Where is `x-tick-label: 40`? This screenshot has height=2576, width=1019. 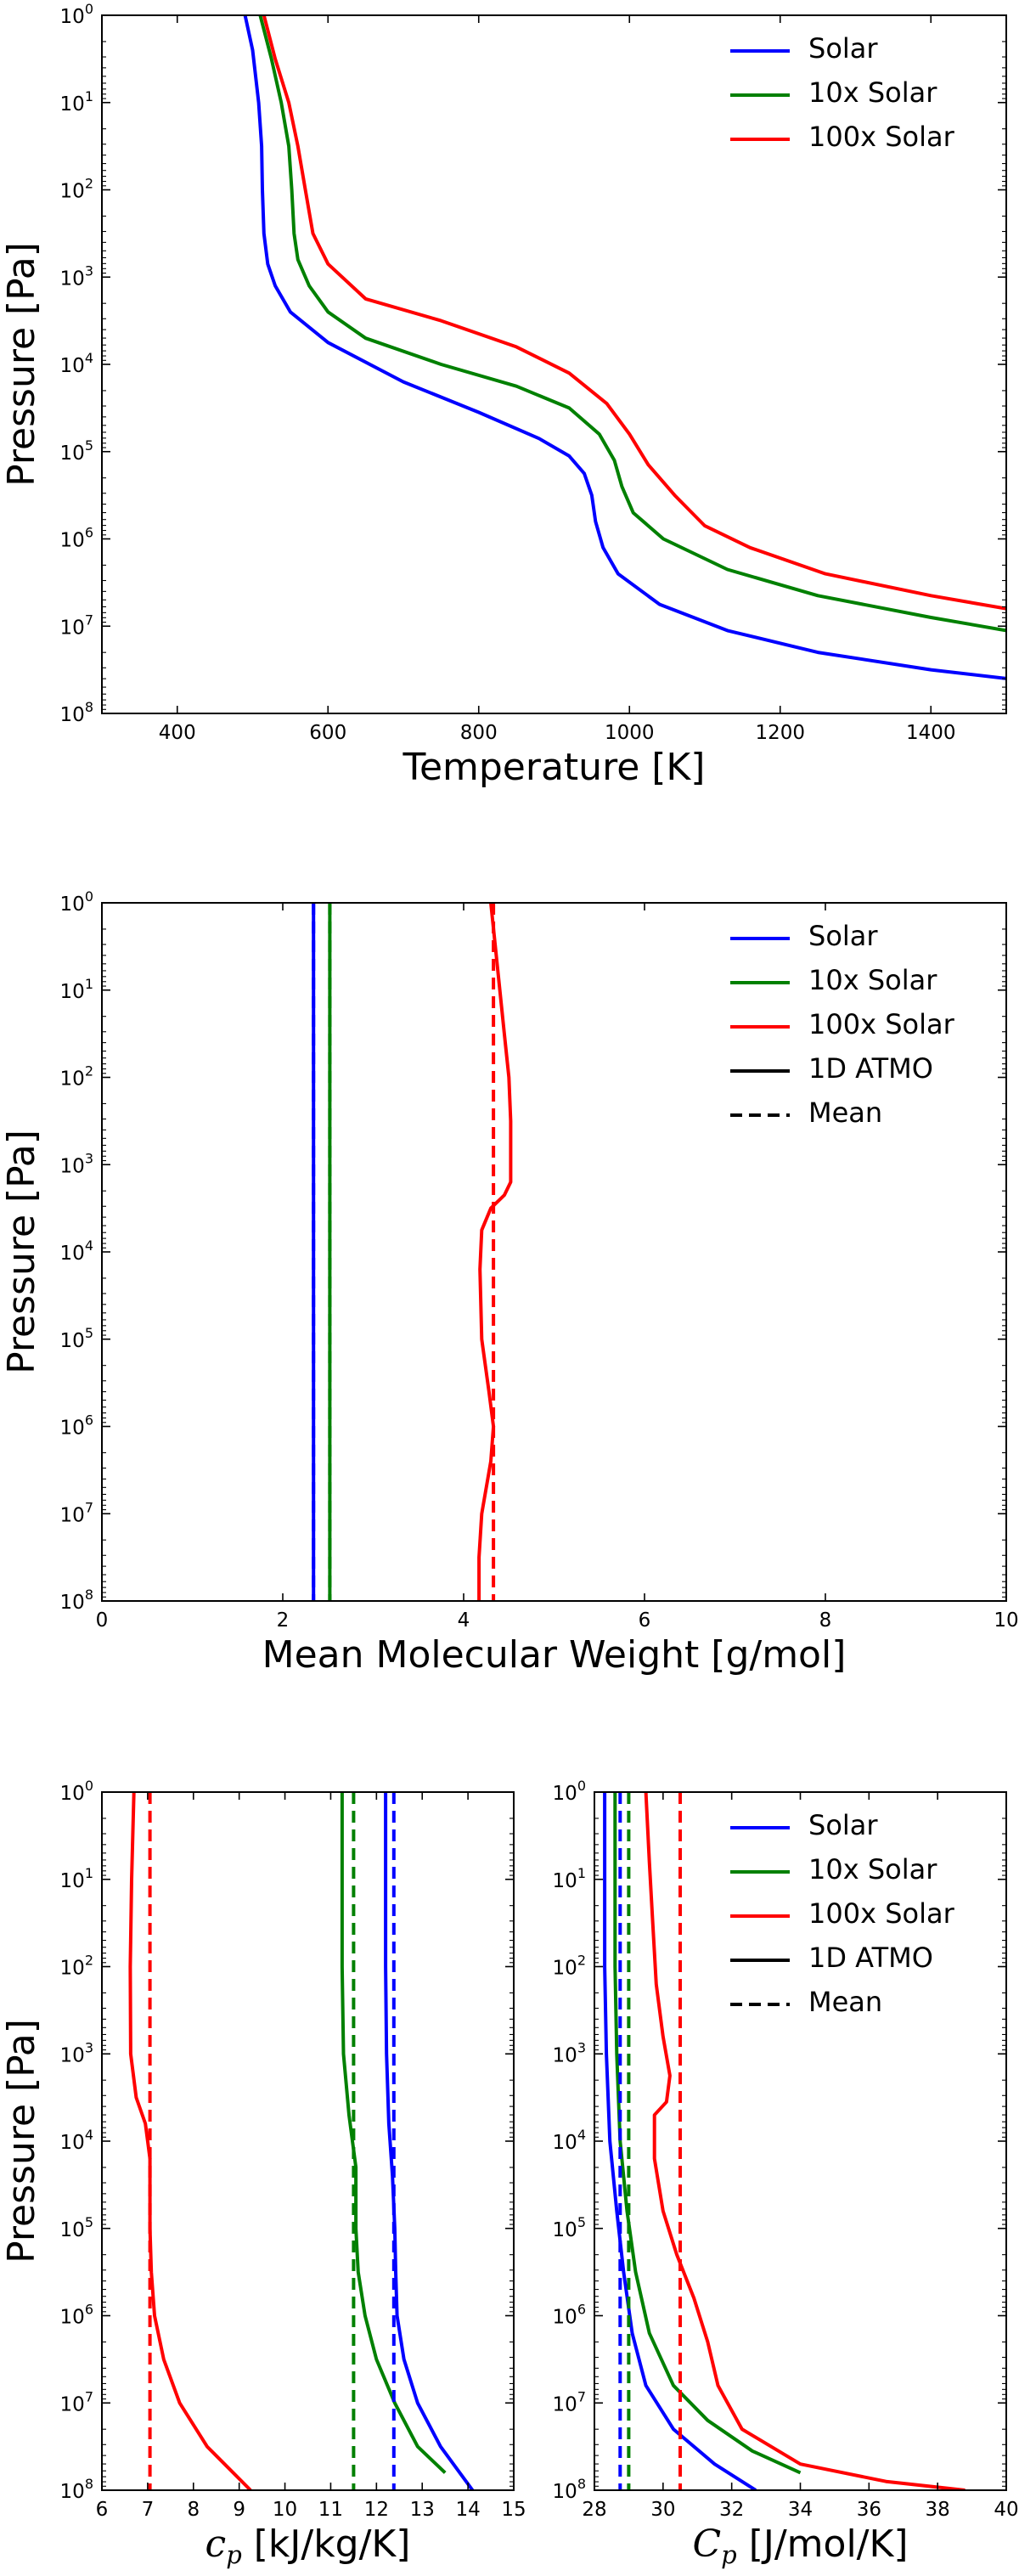 x-tick-label: 40 is located at coordinates (1006, 2510).